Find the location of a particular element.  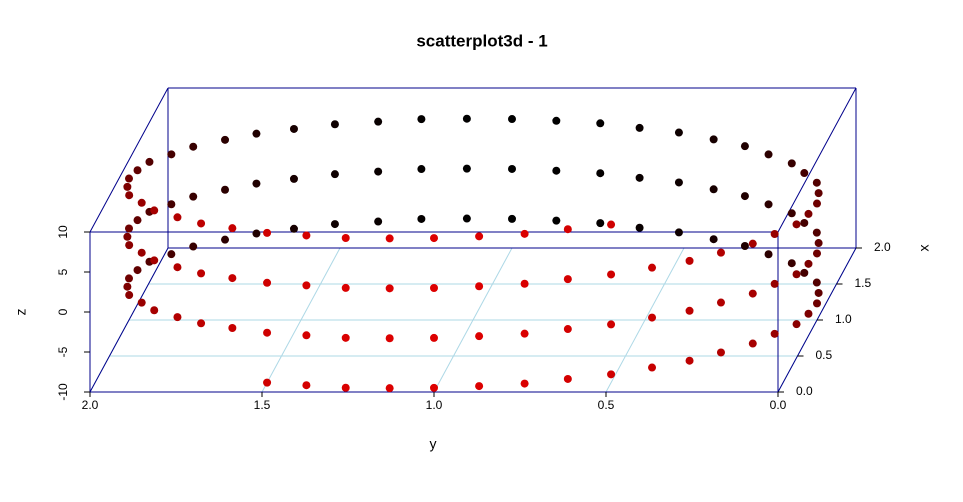

x-tick-label: 0.0 is located at coordinates (804, 391).